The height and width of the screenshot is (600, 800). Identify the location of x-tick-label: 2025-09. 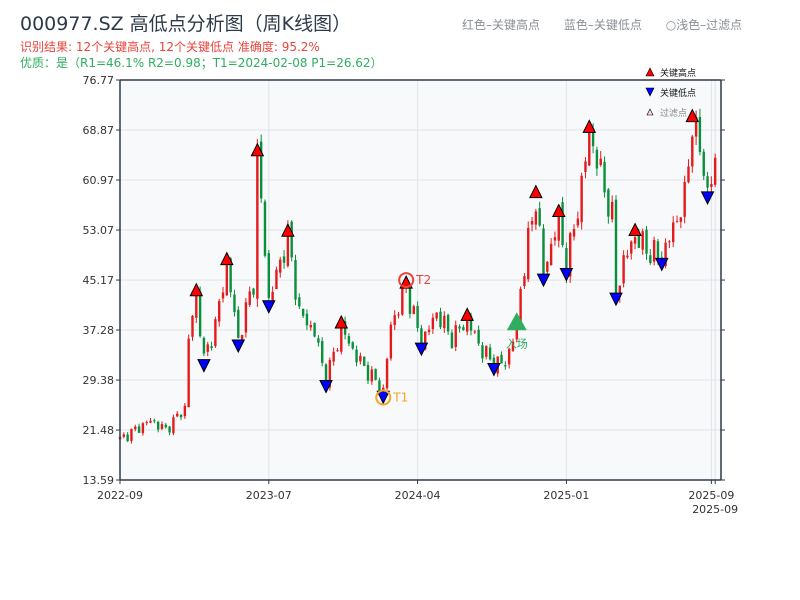
(711, 495).